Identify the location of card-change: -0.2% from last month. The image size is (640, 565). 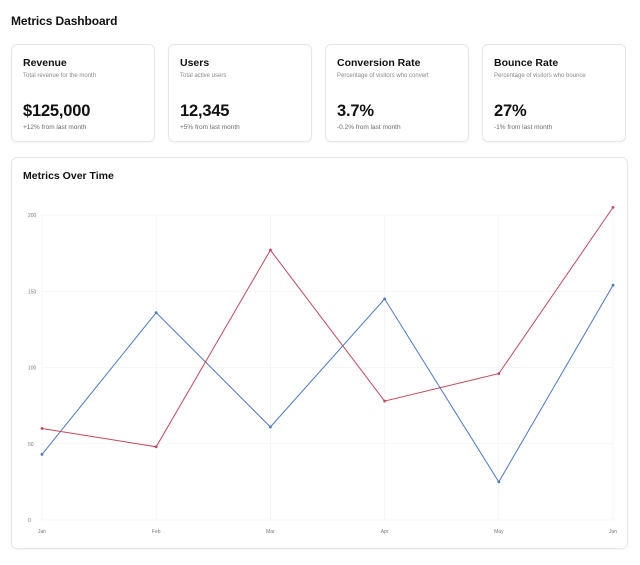
(369, 127).